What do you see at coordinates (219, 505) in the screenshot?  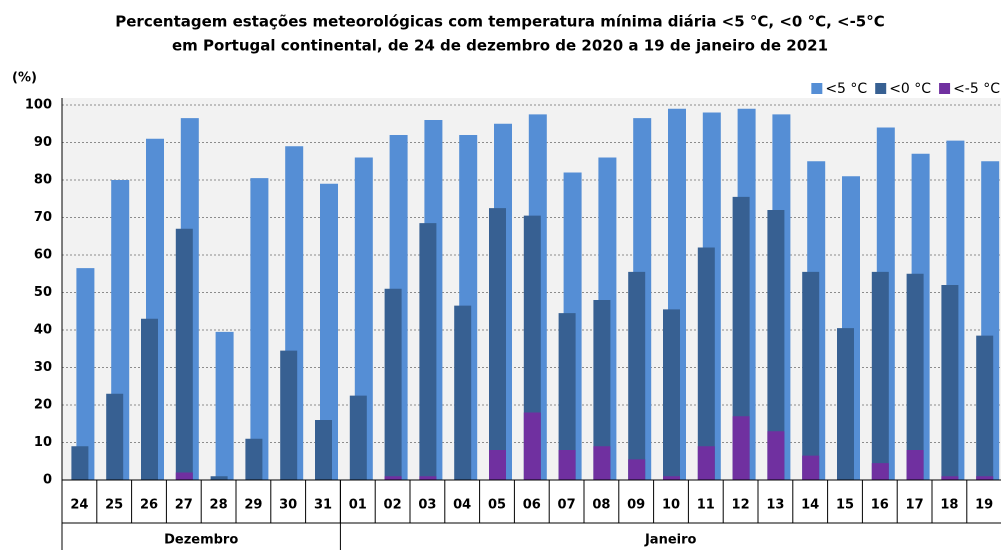 I see `x-tick-label: 28` at bounding box center [219, 505].